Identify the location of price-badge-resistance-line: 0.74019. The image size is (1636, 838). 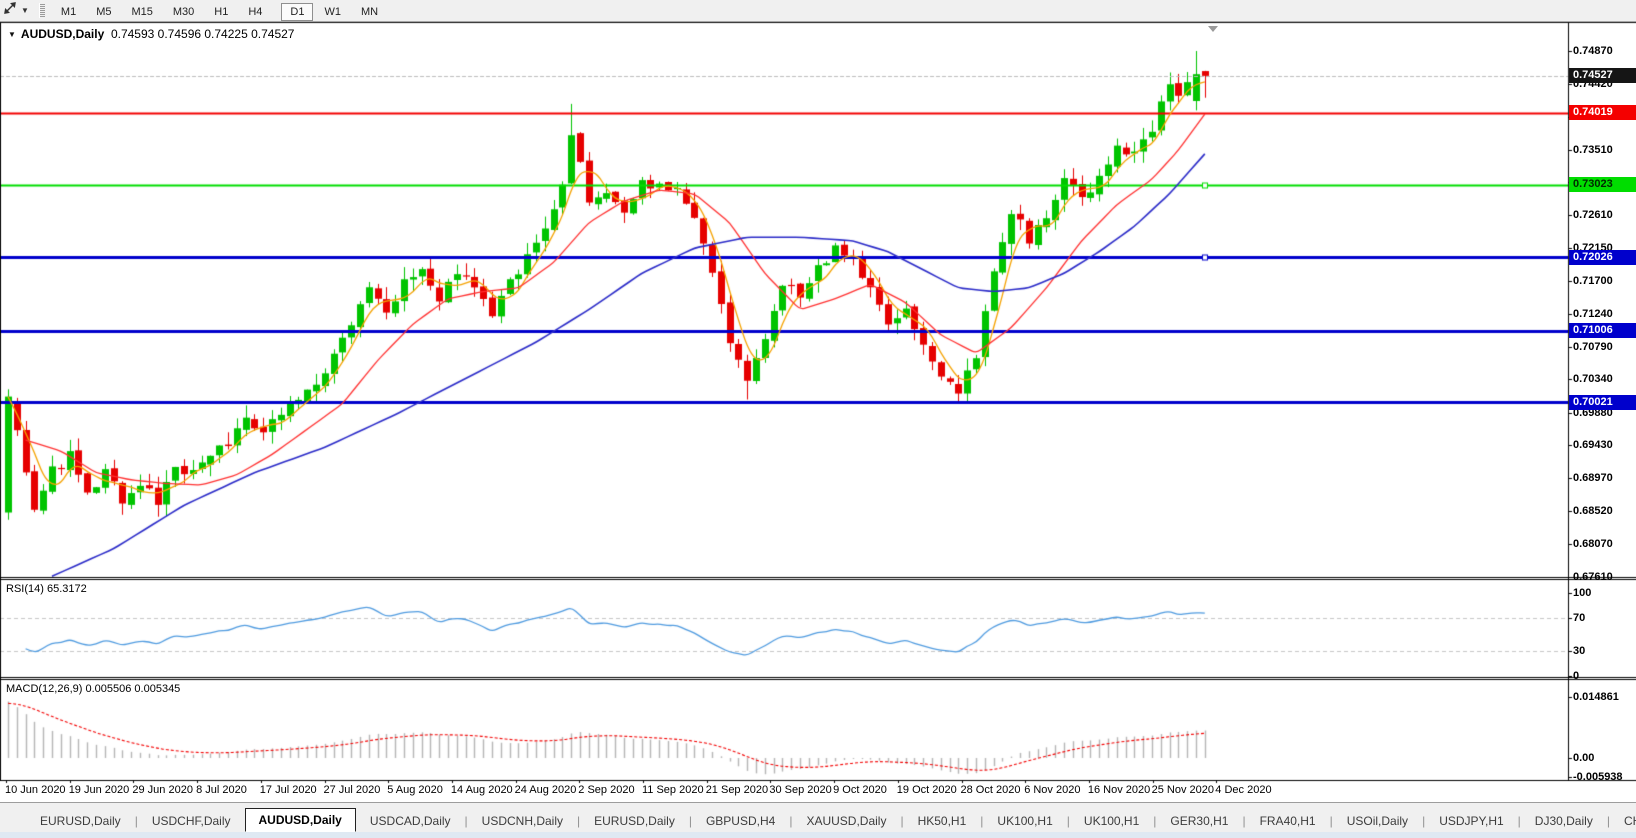
(1602, 113).